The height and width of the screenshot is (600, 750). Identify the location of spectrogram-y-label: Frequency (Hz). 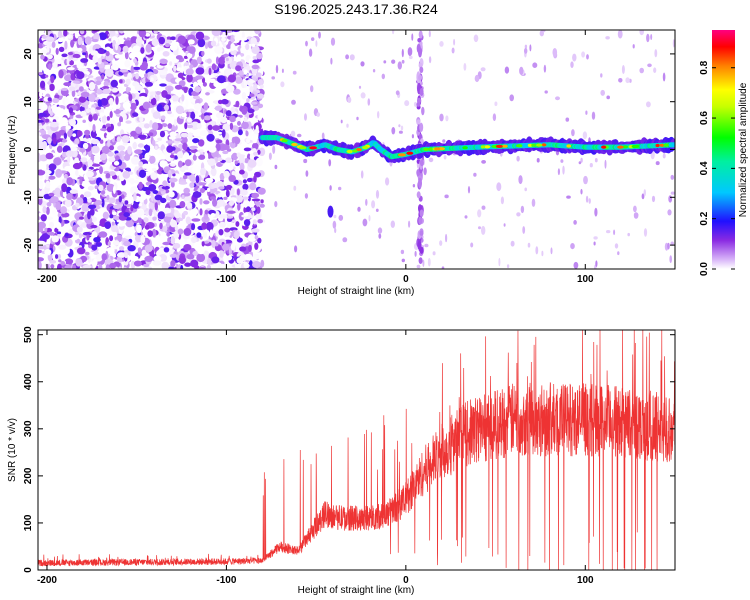
(12, 150).